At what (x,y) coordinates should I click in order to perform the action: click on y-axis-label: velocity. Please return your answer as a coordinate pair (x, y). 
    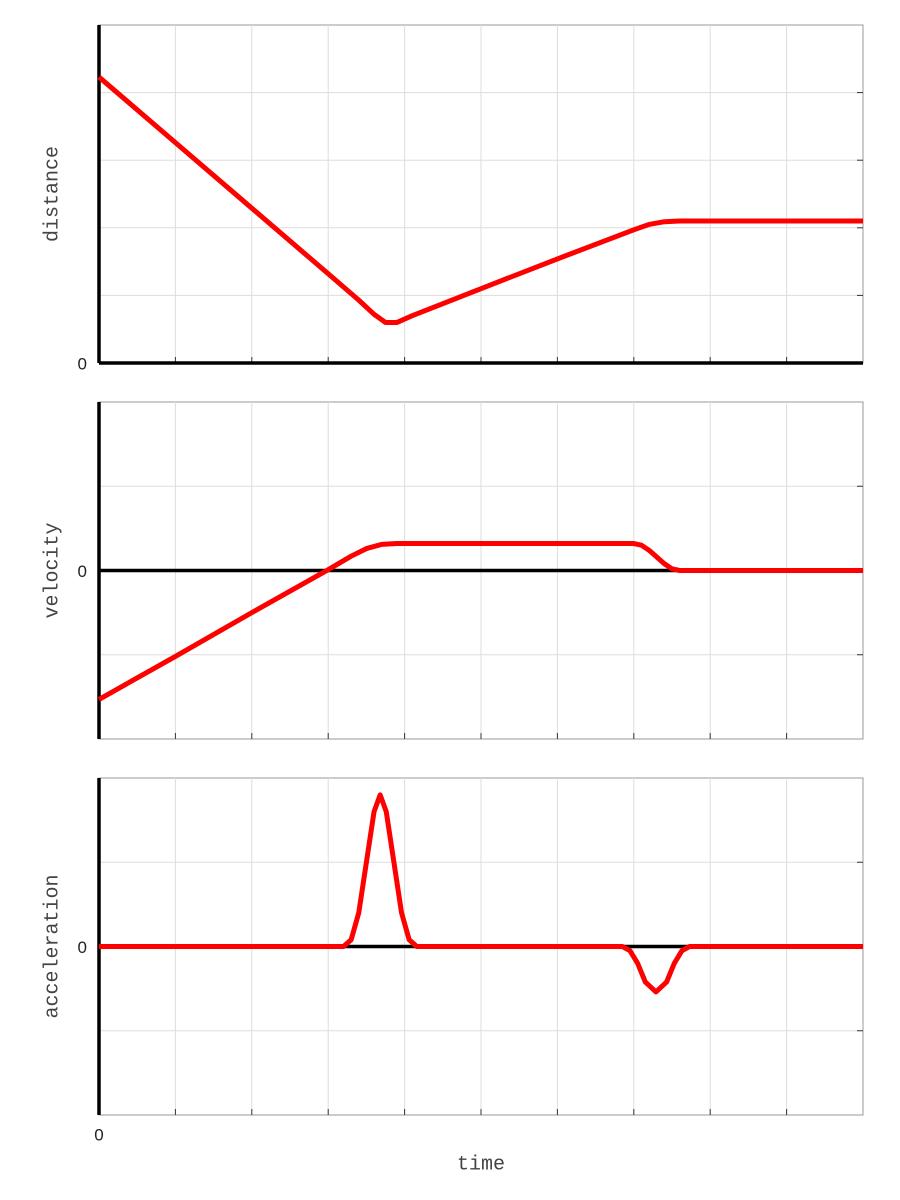
    Looking at the image, I should click on (52, 570).